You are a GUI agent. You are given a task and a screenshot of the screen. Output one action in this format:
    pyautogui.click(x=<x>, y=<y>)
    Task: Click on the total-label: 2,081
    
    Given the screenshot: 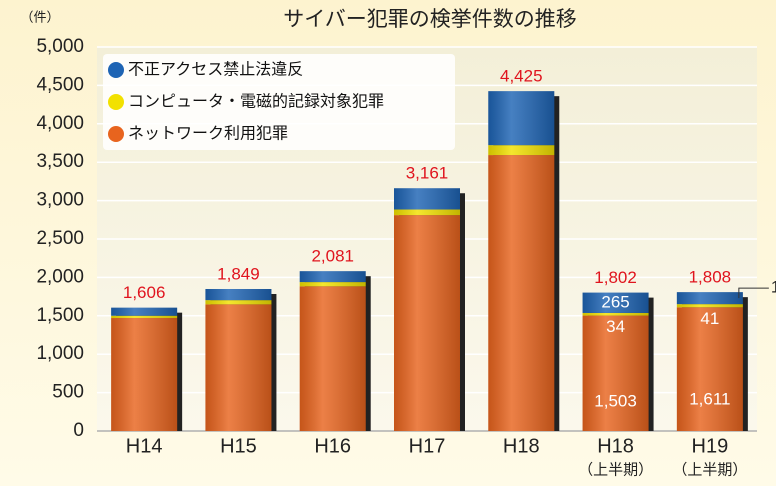 What is the action you would take?
    pyautogui.click(x=332, y=256)
    